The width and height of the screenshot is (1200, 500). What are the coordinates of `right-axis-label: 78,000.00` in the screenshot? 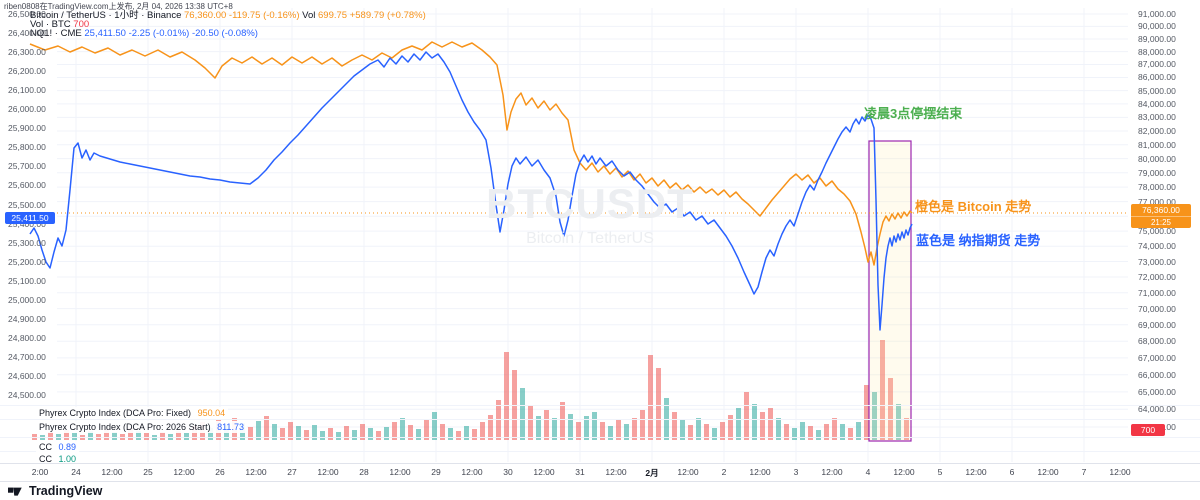 It's located at (1157, 187).